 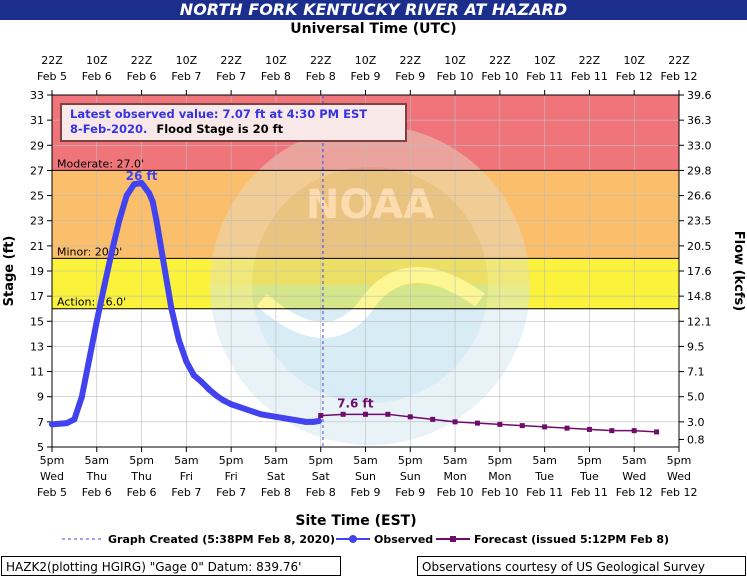 What do you see at coordinates (544, 476) in the screenshot?
I see `est-tick-label: Tue` at bounding box center [544, 476].